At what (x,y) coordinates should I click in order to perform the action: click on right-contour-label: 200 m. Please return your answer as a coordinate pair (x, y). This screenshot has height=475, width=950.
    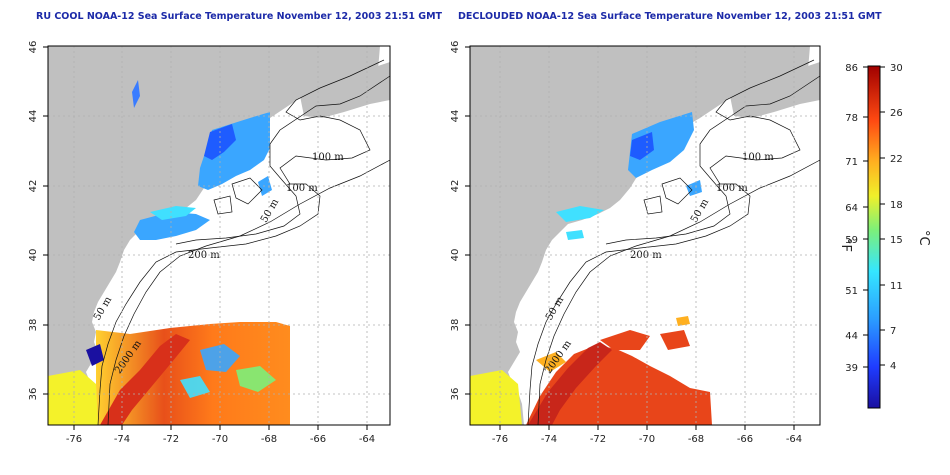
    Looking at the image, I should click on (646, 255).